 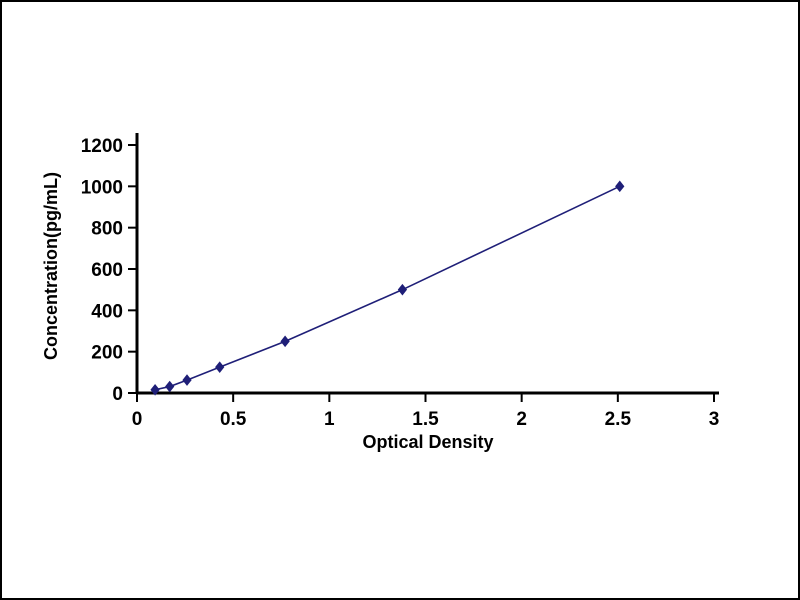 I want to click on x-axis-title: Optical Density, so click(x=427, y=442).